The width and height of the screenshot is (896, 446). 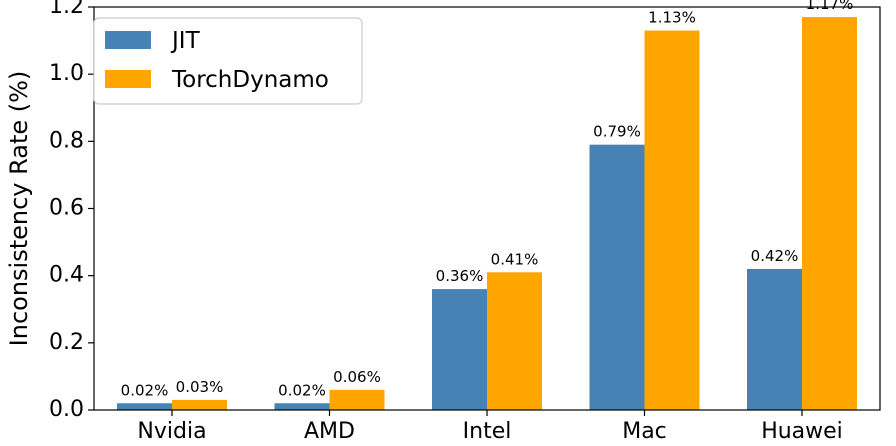 I want to click on bar-jit-intel, so click(x=459, y=349).